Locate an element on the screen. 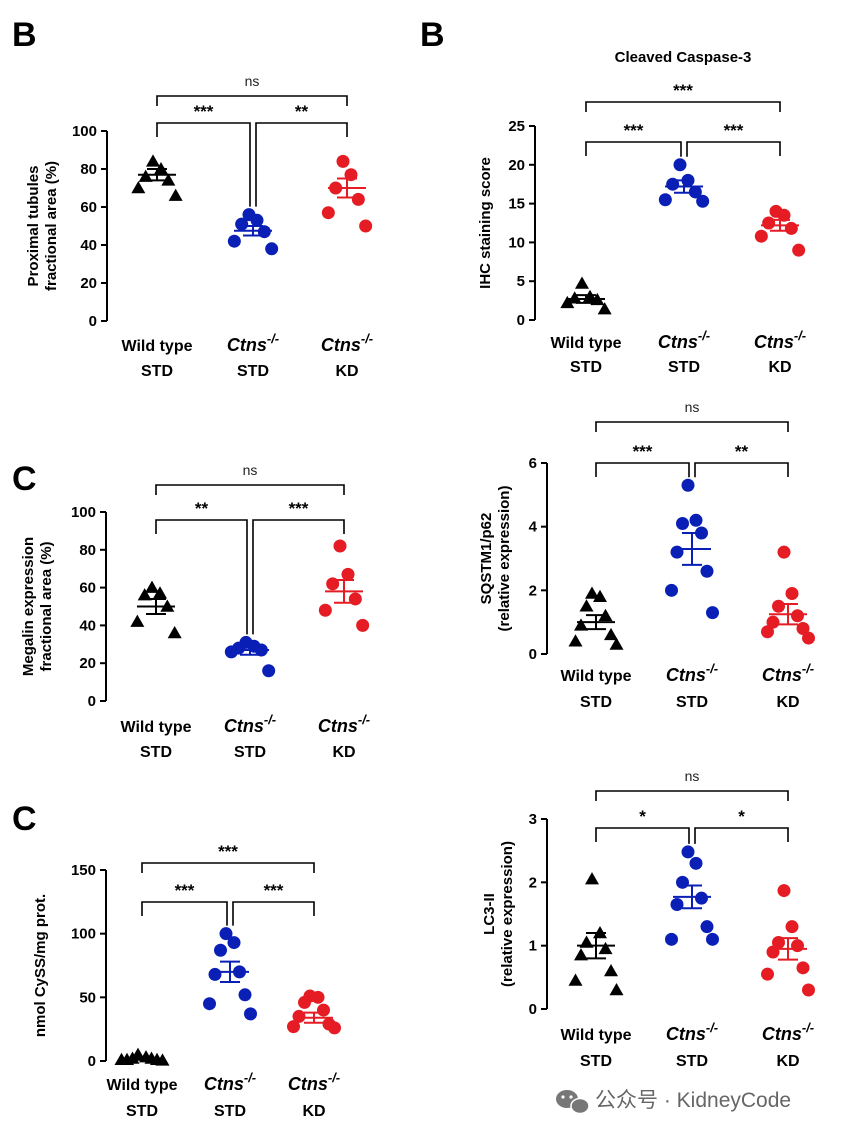 The width and height of the screenshot is (865, 1134). y-tick-label: 1 is located at coordinates (533, 946).